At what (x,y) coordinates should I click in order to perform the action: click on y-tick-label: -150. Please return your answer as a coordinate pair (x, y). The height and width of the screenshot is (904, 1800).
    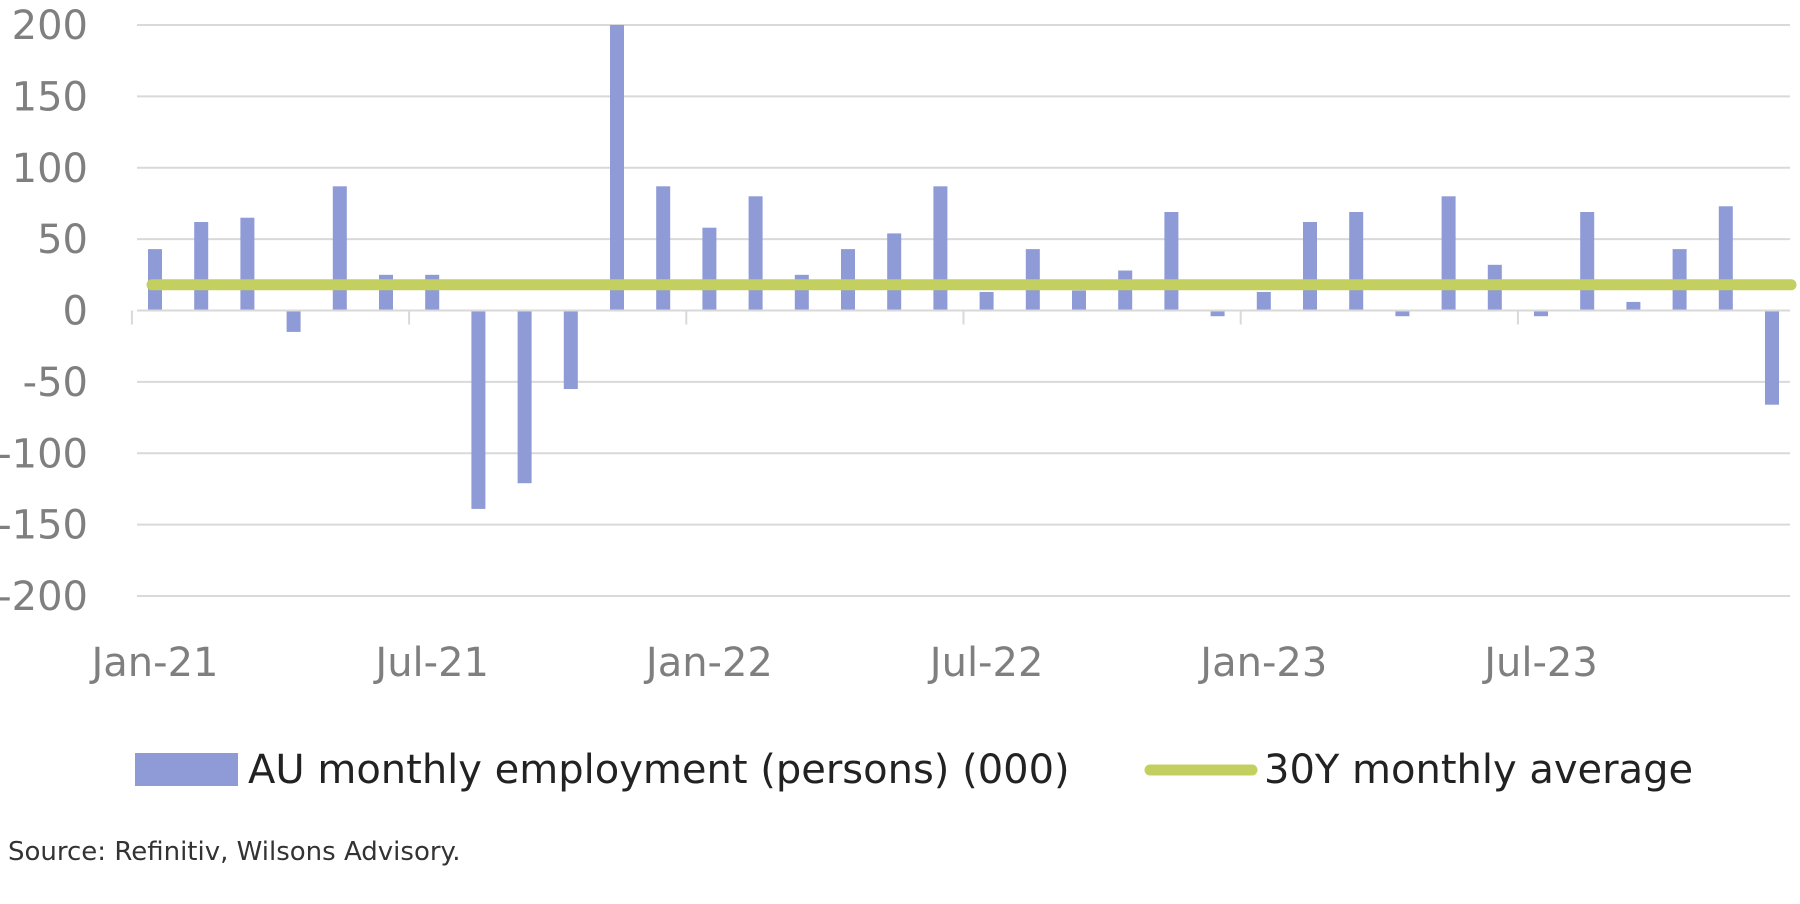
    Looking at the image, I should click on (44, 526).